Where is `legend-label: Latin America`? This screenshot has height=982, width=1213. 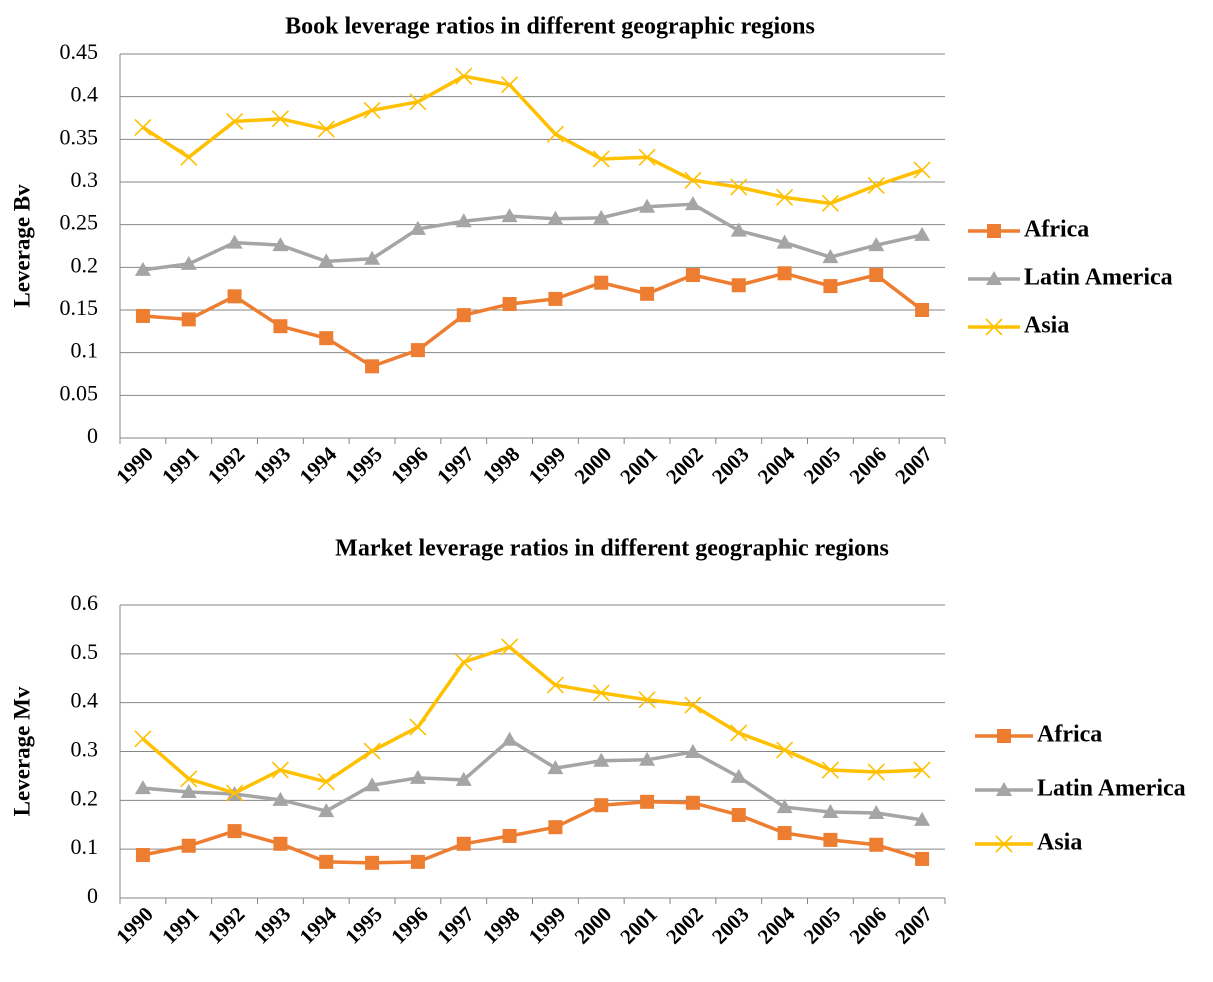
legend-label: Latin America is located at coordinates (1098, 278).